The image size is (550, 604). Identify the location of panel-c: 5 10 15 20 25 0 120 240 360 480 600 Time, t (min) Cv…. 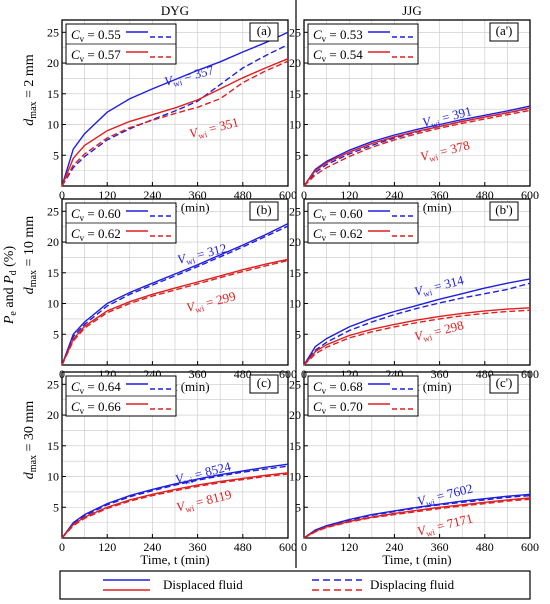
(172, 469).